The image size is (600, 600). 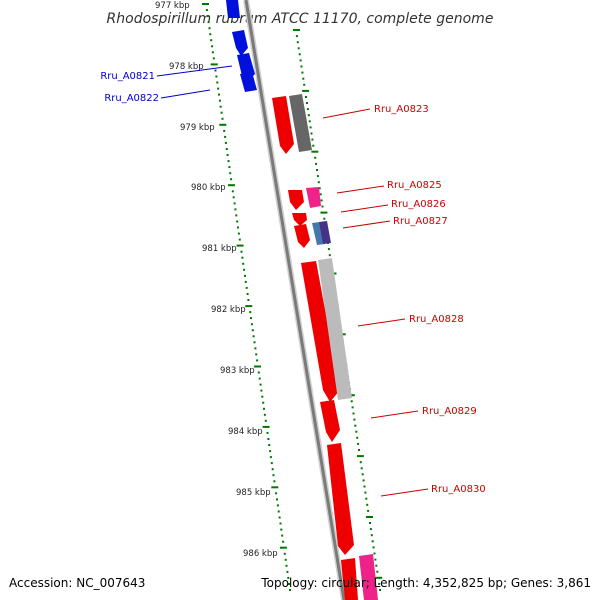 I want to click on gene-rru-a0828-partner, so click(x=335, y=329).